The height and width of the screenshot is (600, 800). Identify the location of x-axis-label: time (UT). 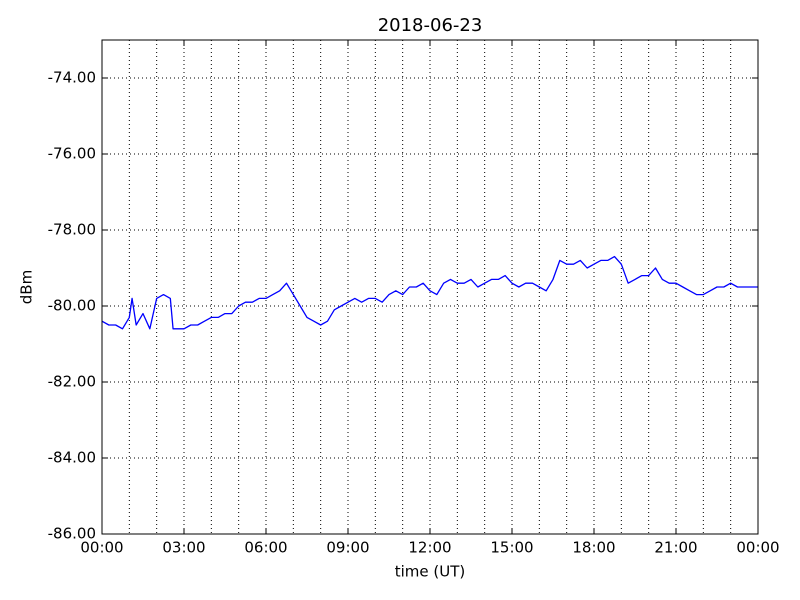
(430, 572).